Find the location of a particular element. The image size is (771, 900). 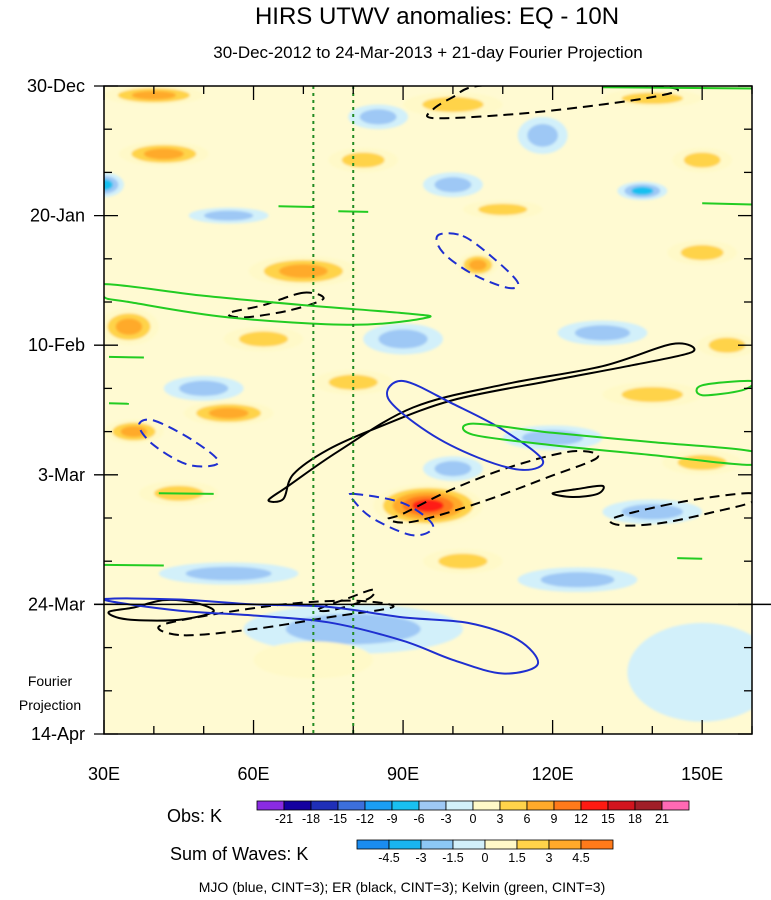

obs-colorbar-level-11: 12 is located at coordinates (581, 819).